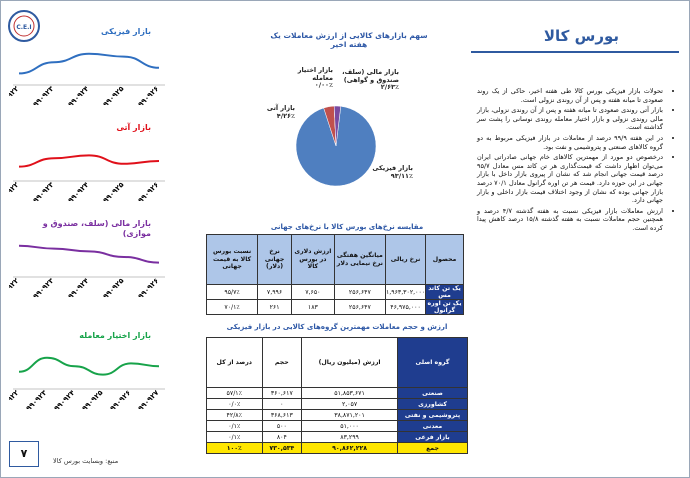 The height and width of the screenshot is (478, 690). I want to click on mini-chart-label: بازار اختیار معامله, so click(115, 335).